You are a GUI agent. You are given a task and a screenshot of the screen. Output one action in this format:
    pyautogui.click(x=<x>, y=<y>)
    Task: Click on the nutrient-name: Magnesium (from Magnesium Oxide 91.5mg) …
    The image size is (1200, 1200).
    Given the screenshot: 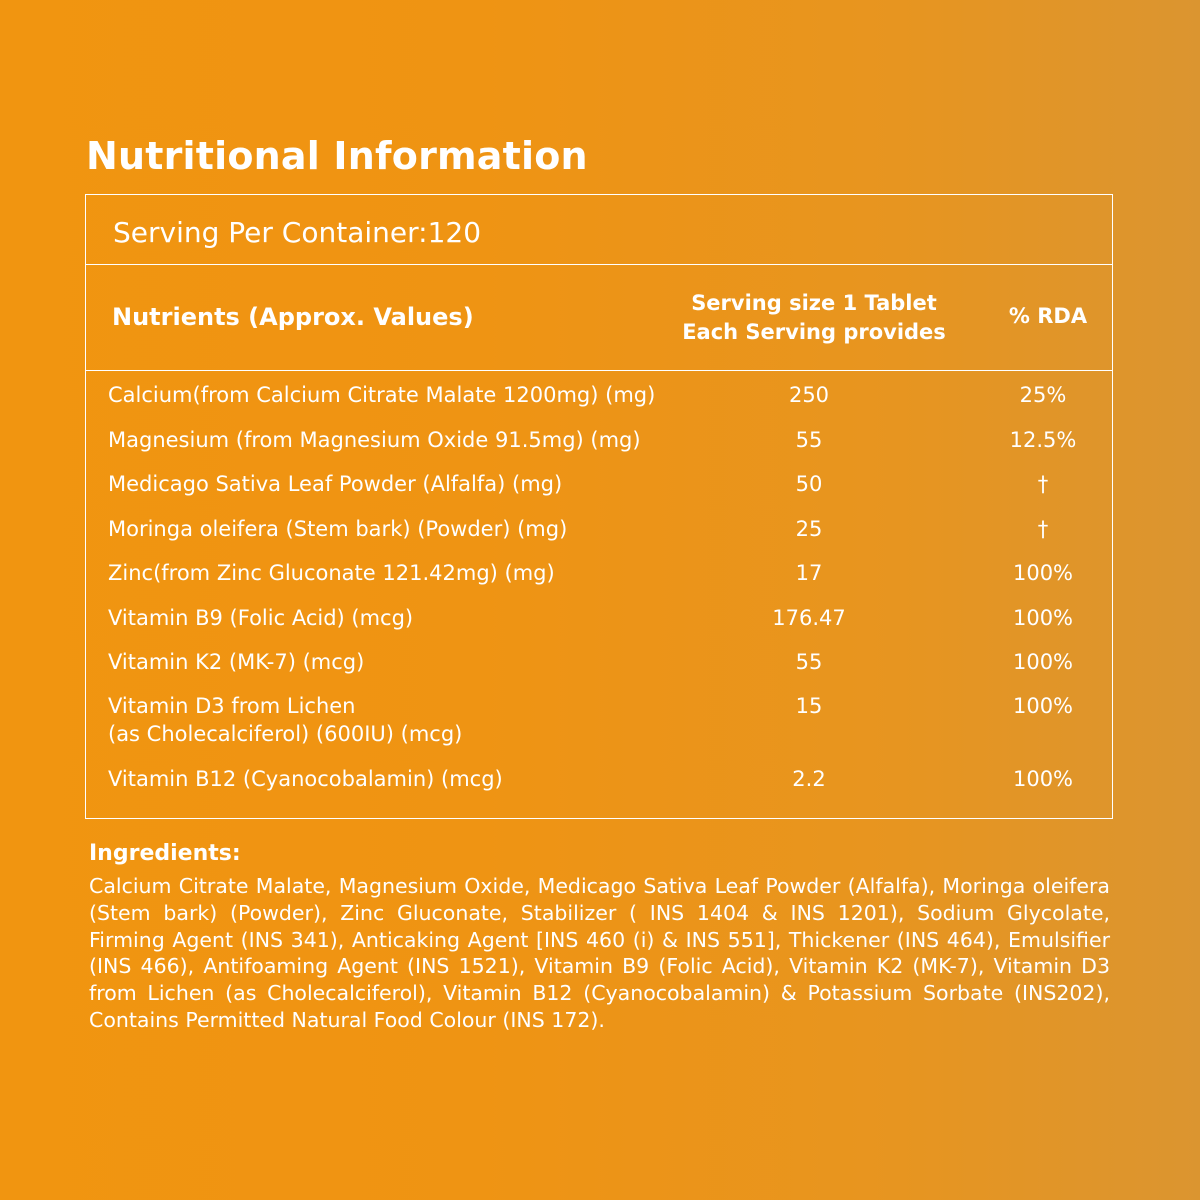 What is the action you would take?
    pyautogui.click(x=374, y=440)
    